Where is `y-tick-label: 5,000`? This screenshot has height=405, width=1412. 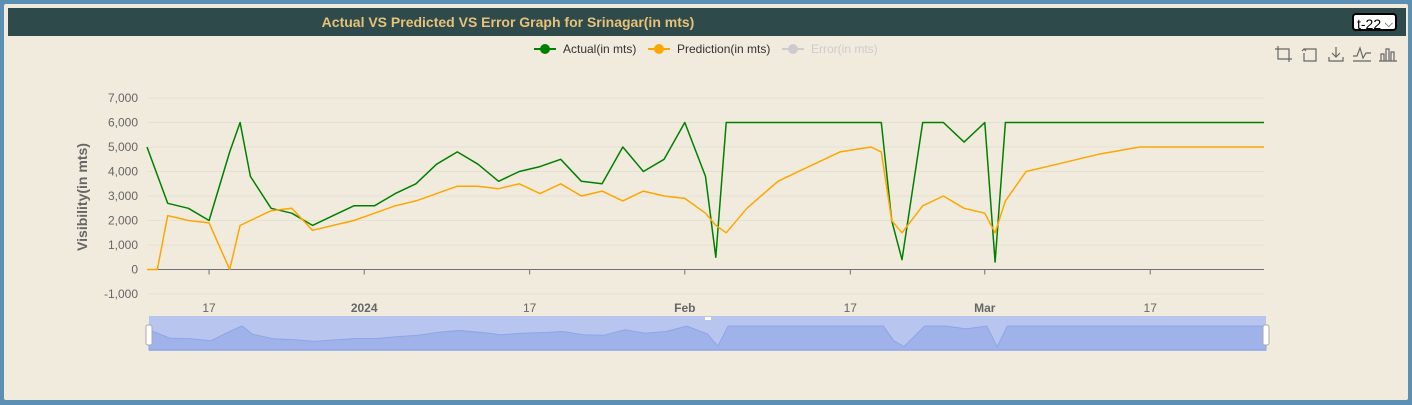 y-tick-label: 5,000 is located at coordinates (123, 147).